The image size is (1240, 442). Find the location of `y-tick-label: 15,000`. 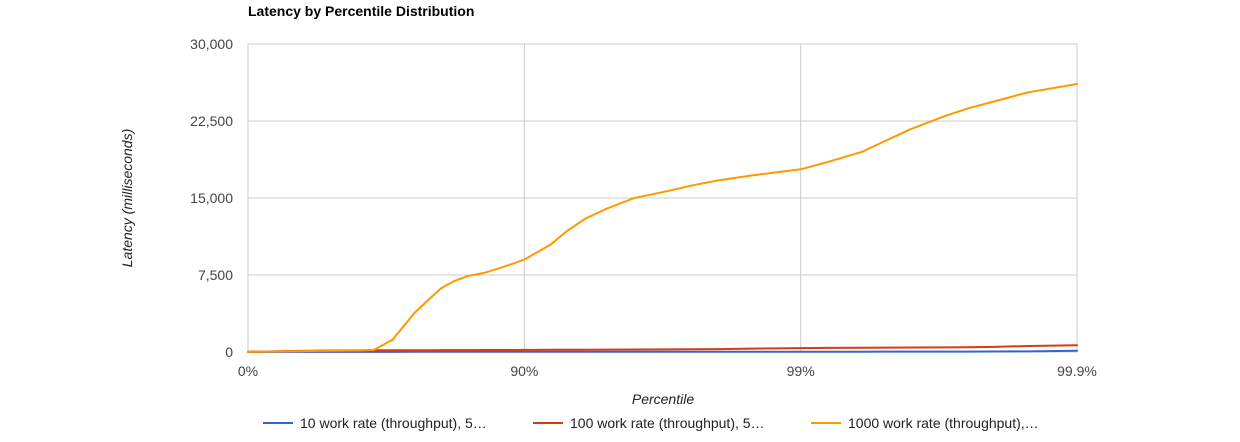

y-tick-label: 15,000 is located at coordinates (211, 198).